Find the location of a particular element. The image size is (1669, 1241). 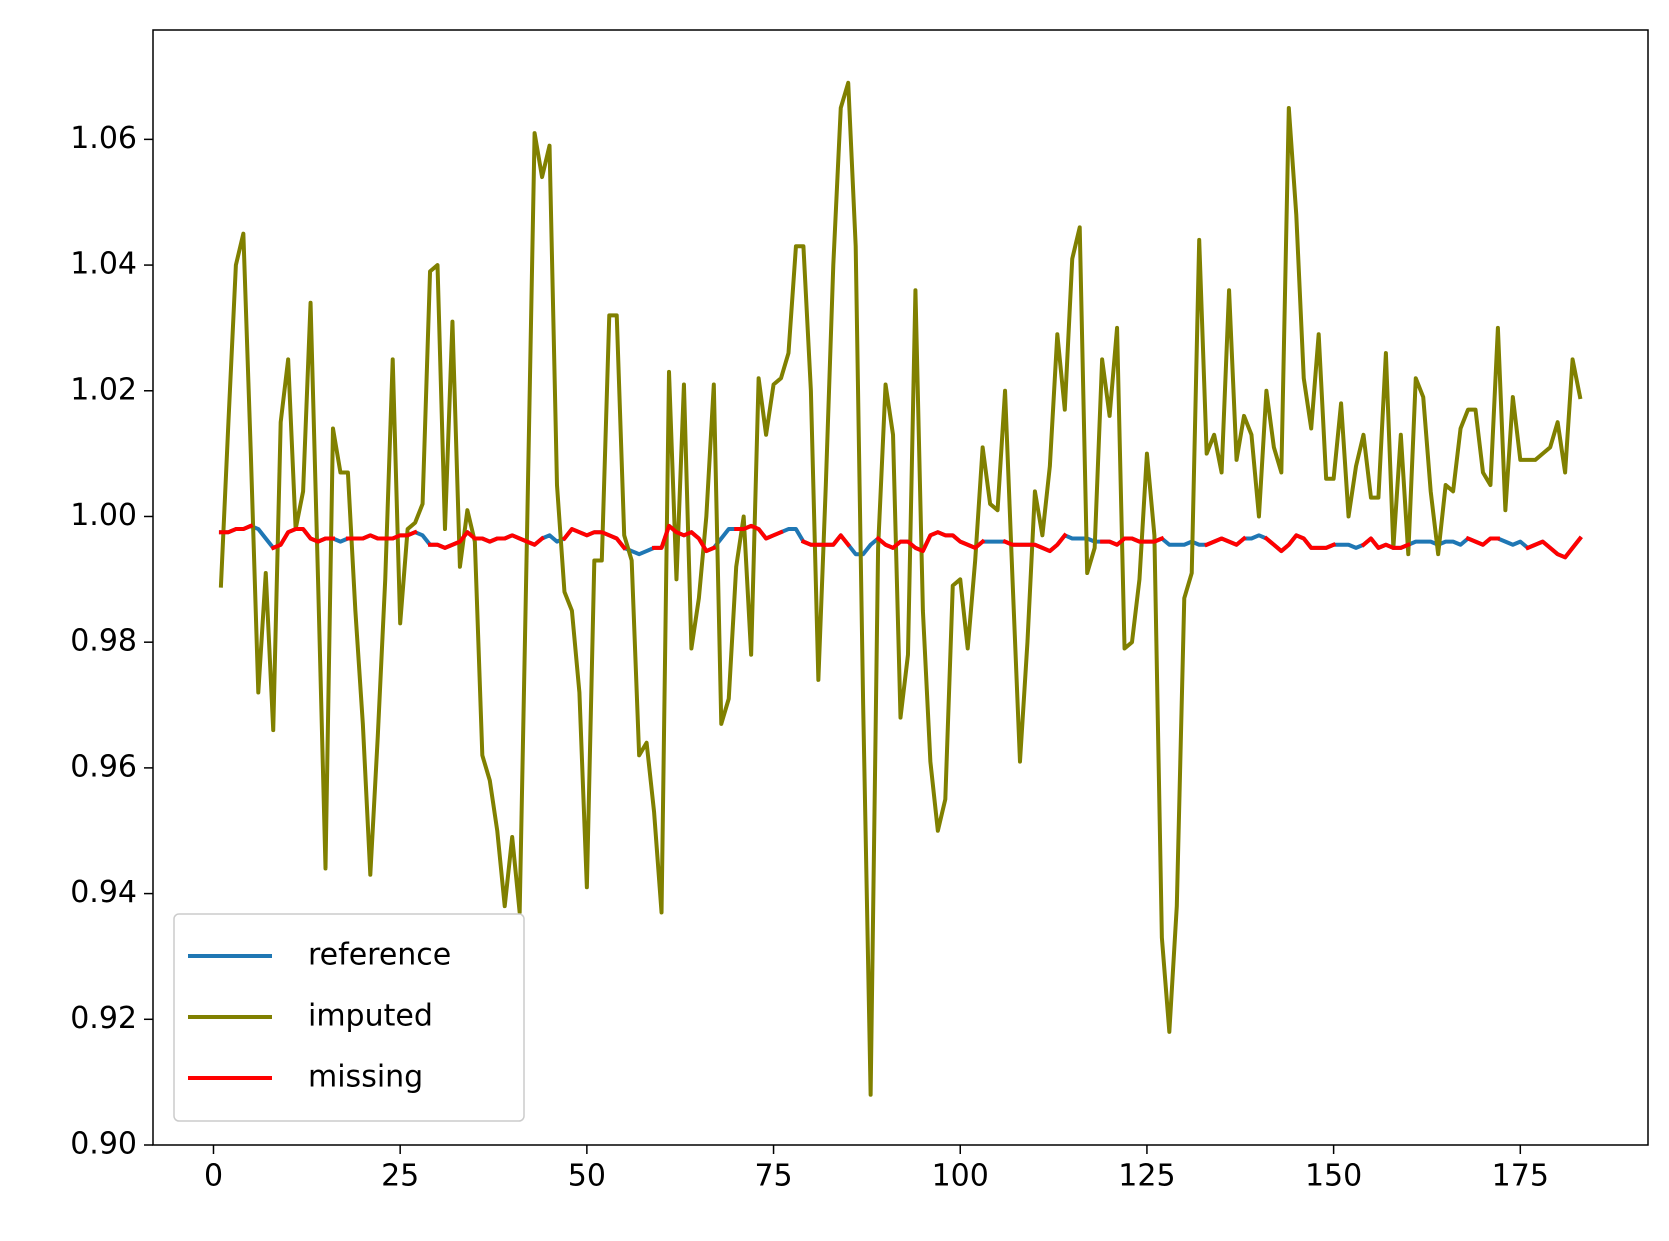

y-tick-label: 0.90 is located at coordinates (103, 1144).